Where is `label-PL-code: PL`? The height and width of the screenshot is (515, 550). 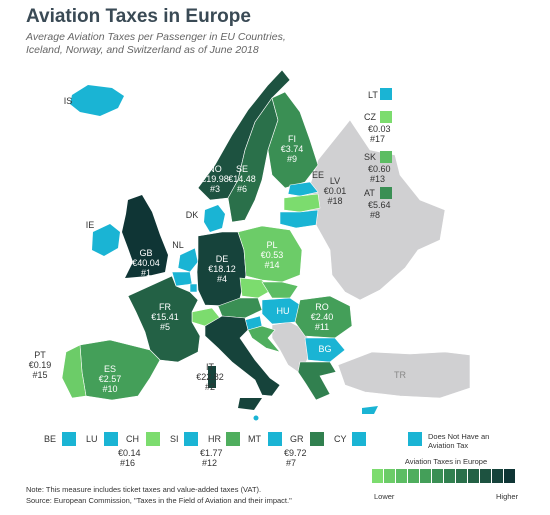 label-PL-code: PL is located at coordinates (271, 245).